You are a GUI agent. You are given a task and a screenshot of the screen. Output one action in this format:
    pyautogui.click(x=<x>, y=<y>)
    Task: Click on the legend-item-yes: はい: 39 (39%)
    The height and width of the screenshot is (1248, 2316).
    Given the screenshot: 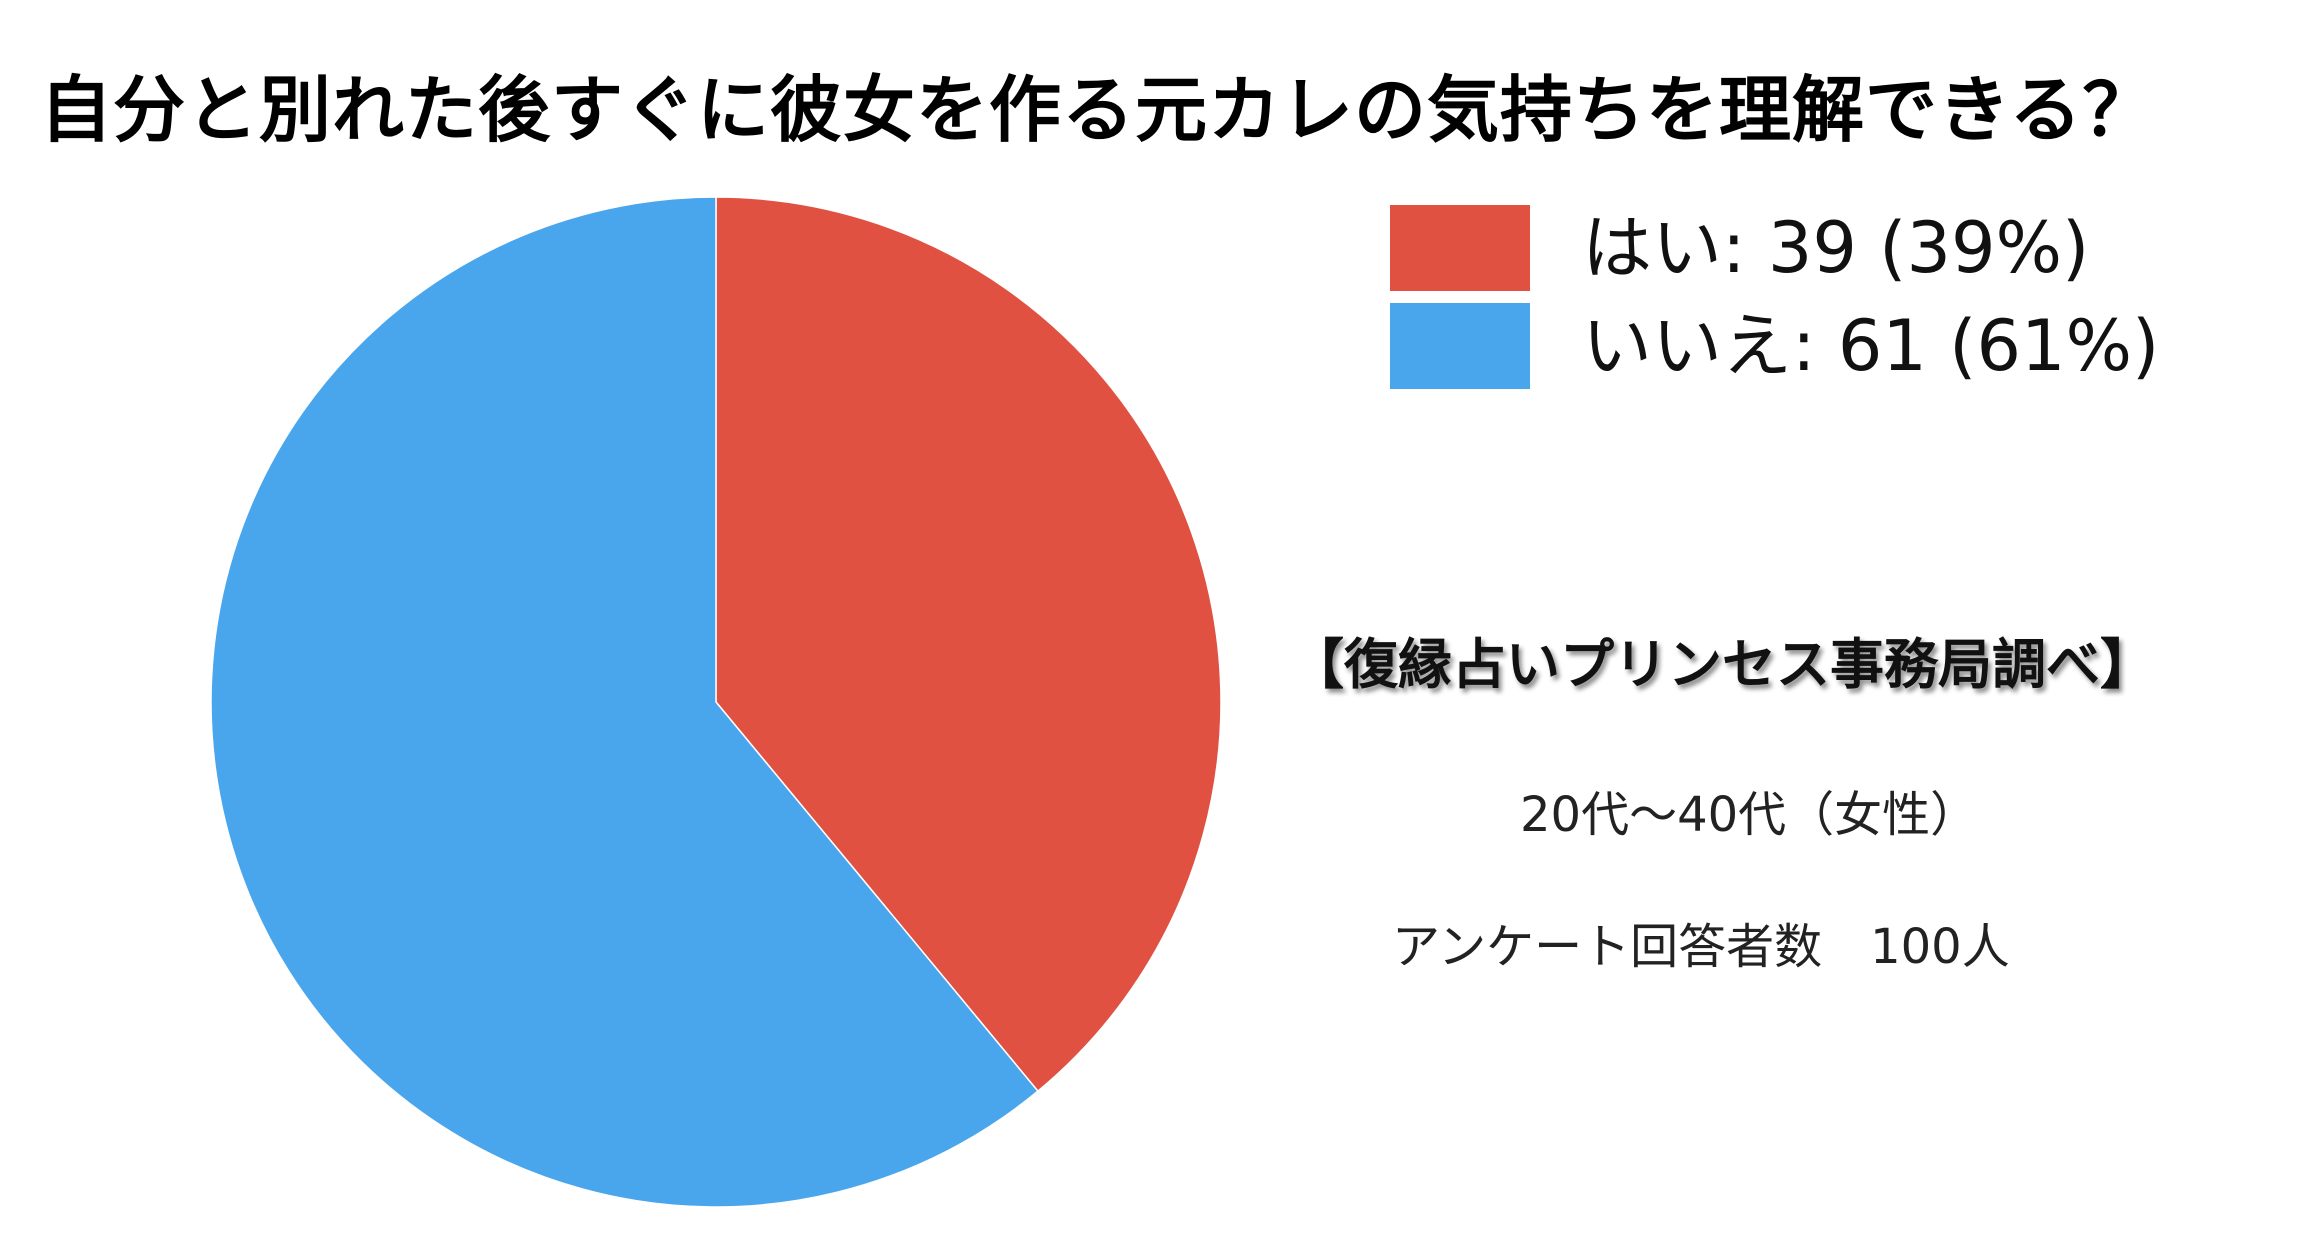 What is the action you would take?
    pyautogui.click(x=1739, y=248)
    